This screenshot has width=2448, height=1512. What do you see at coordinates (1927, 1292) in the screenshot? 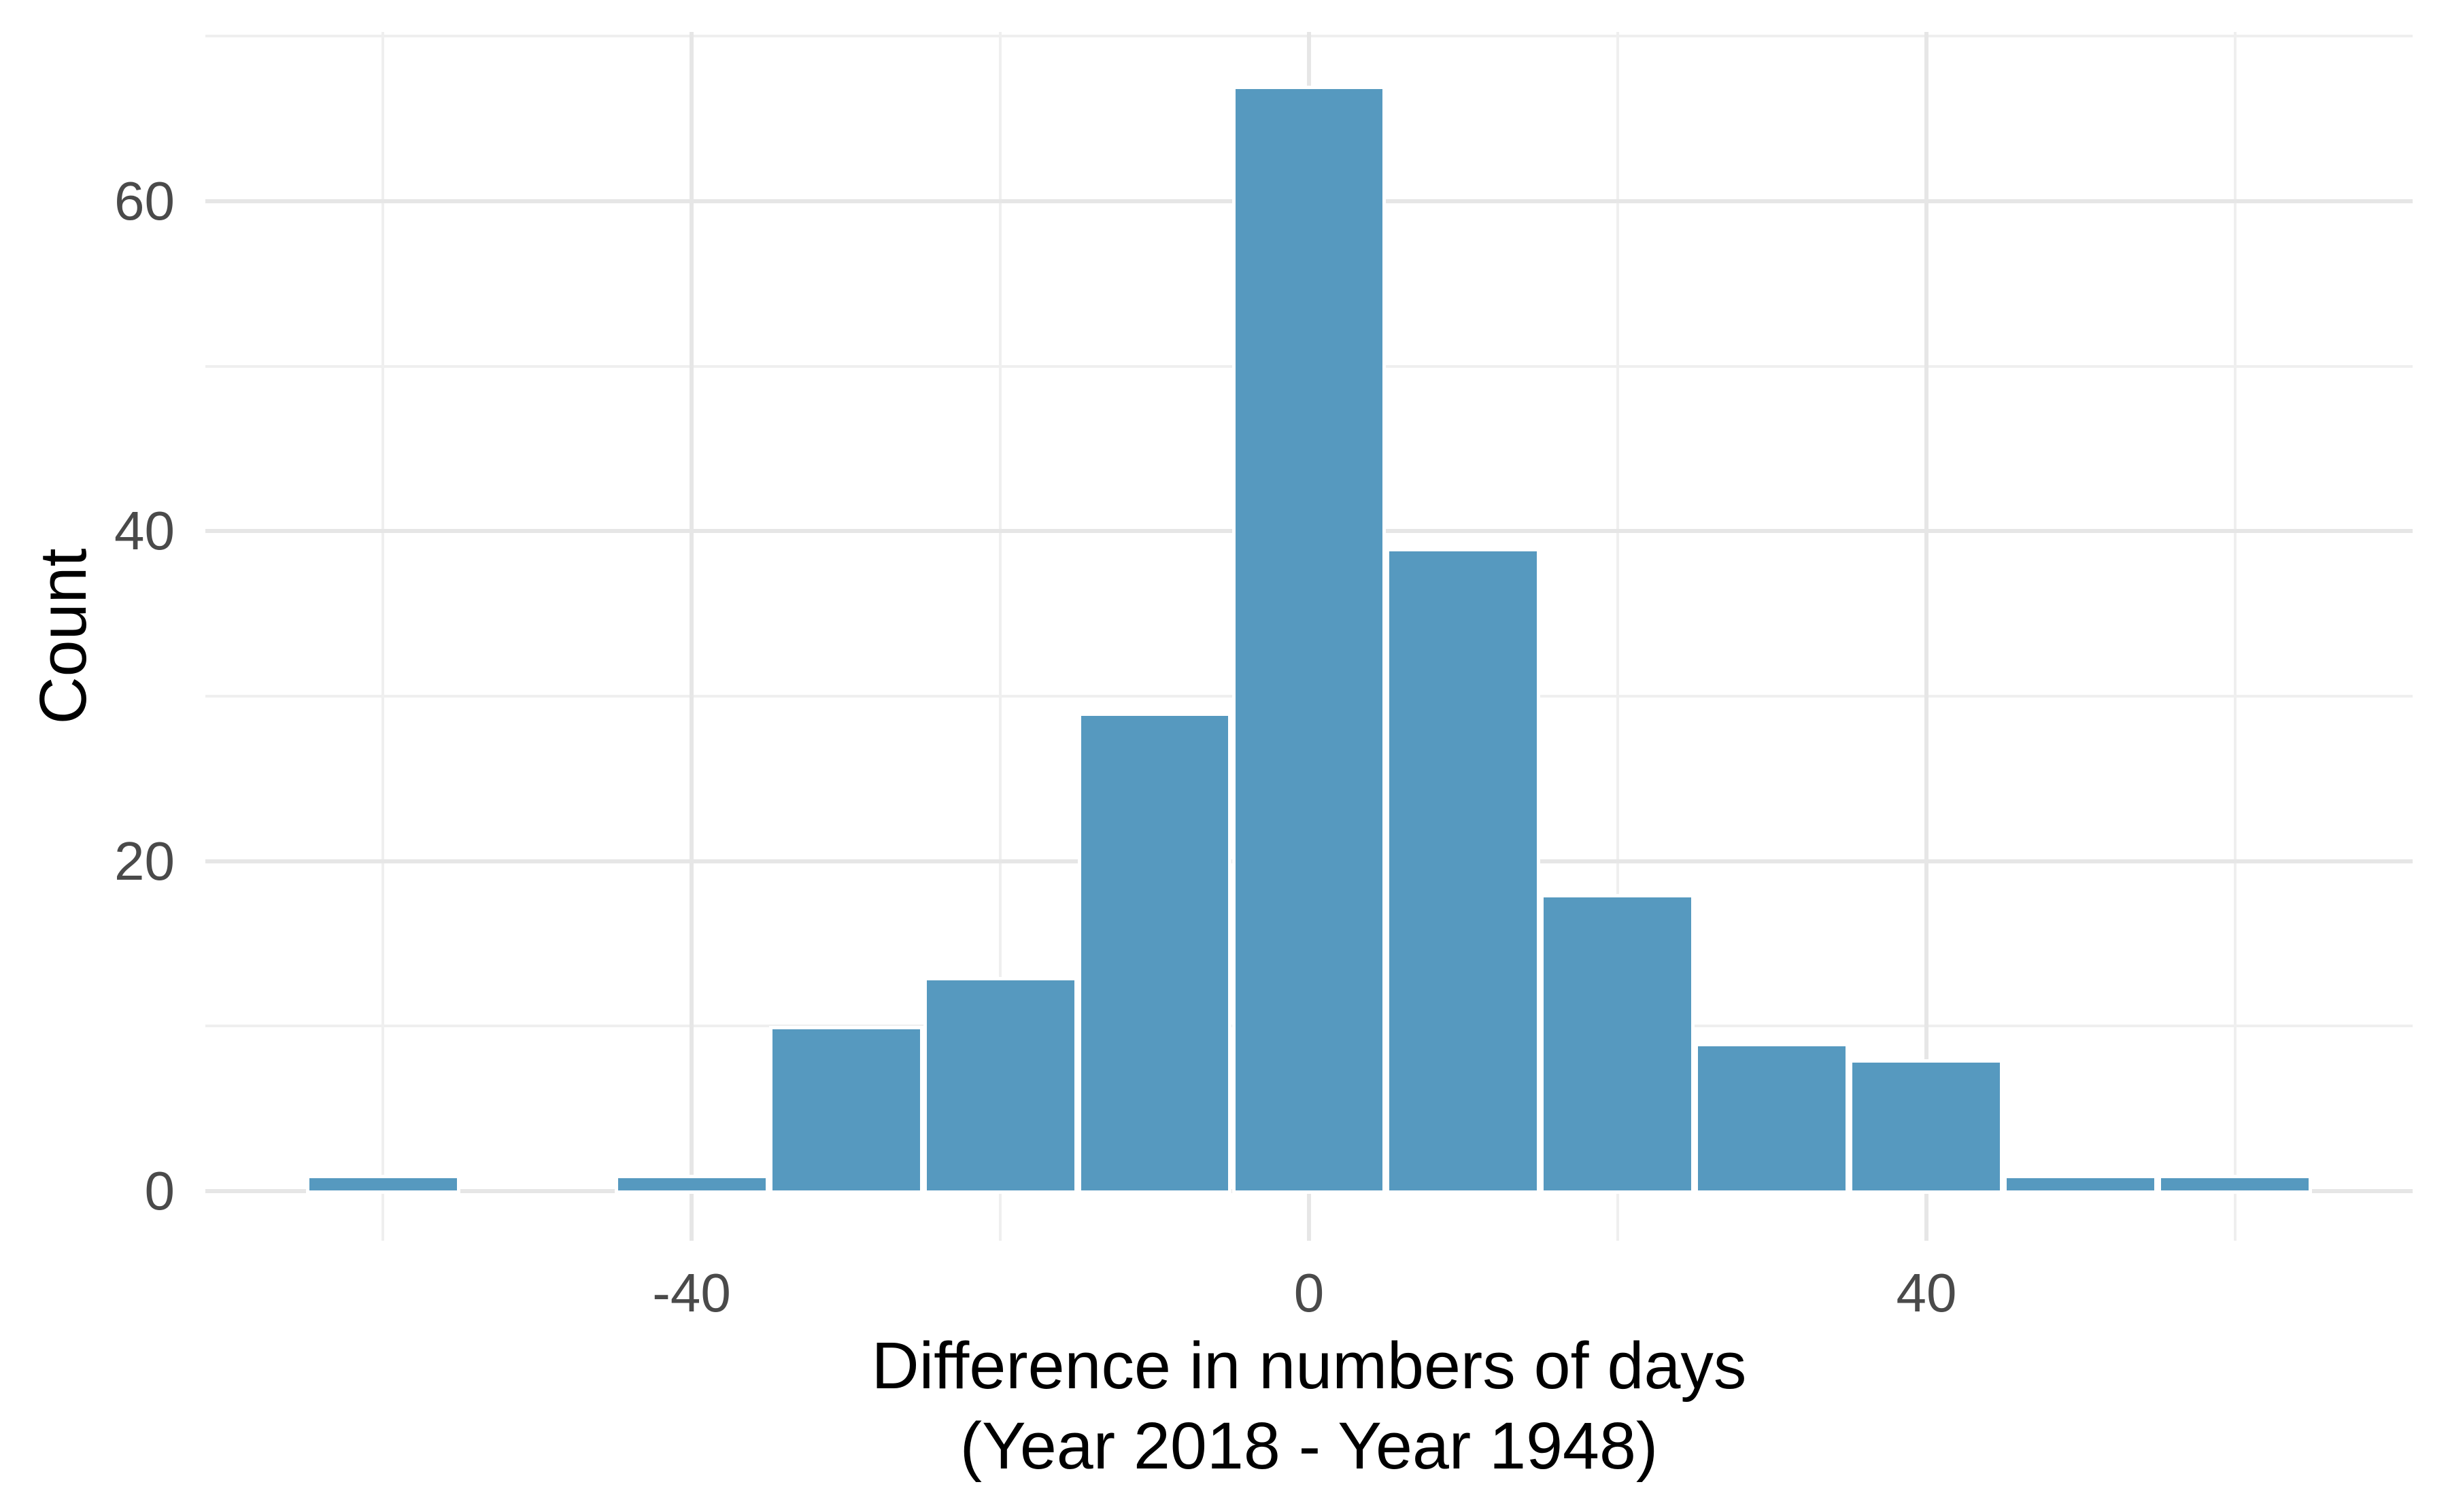
I see `x-tick-label: 40` at bounding box center [1927, 1292].